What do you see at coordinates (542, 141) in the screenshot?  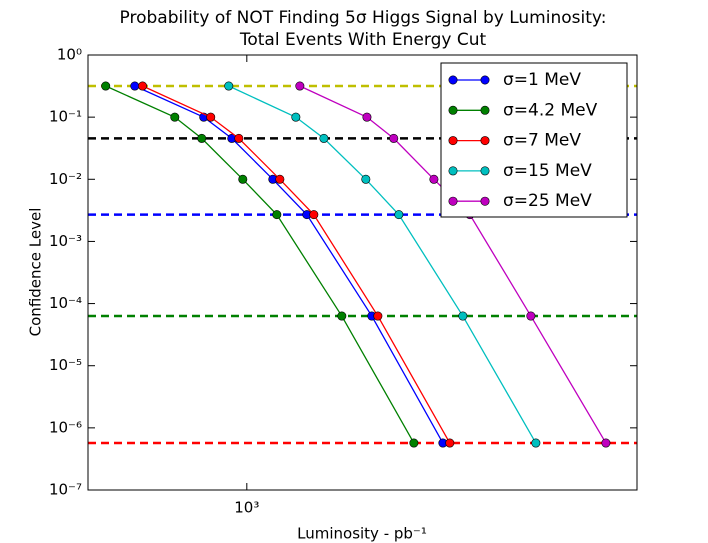 I see `legend-label: σ=7 MeV` at bounding box center [542, 141].